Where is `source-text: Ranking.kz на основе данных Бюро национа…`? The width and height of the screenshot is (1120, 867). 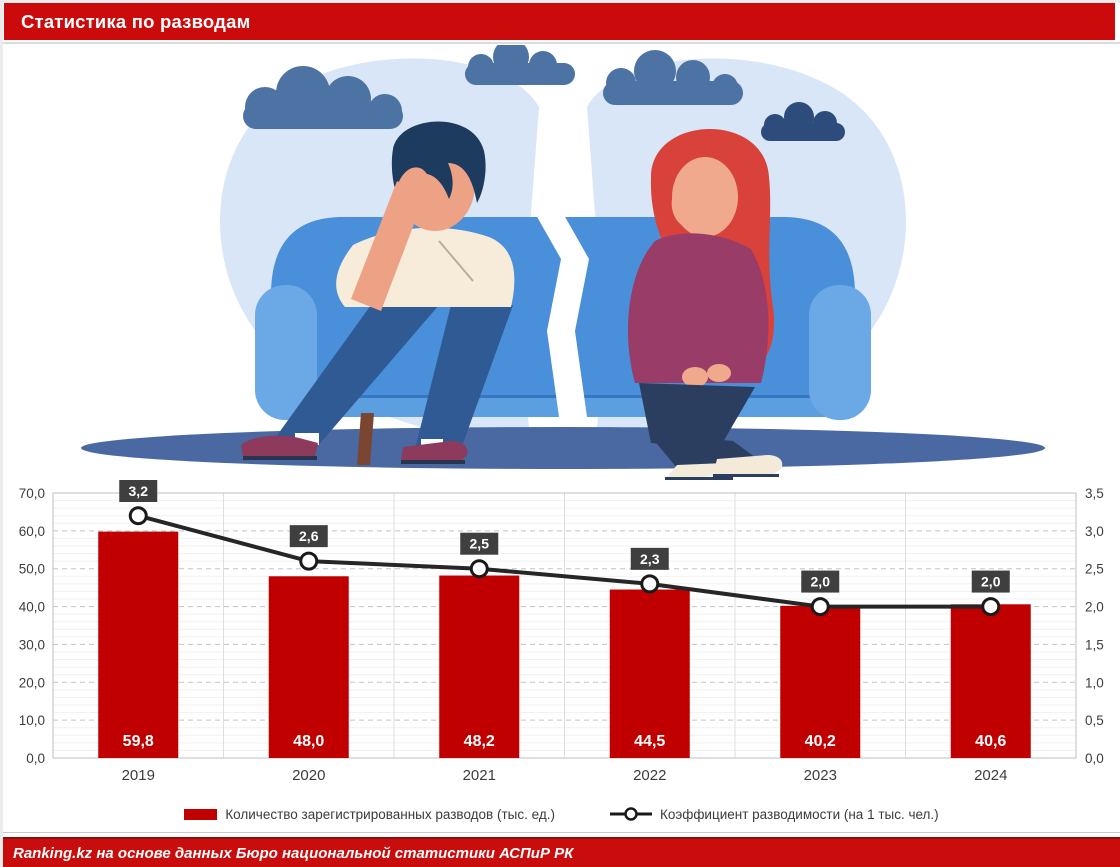 source-text: Ranking.kz на основе данных Бюро национа… is located at coordinates (293, 853).